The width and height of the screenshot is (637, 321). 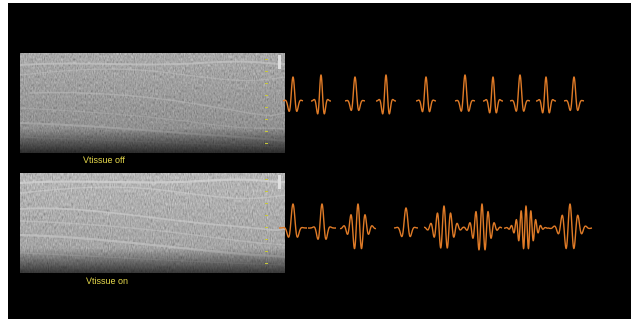 I want to click on ultrasound-image-off, so click(x=152, y=103).